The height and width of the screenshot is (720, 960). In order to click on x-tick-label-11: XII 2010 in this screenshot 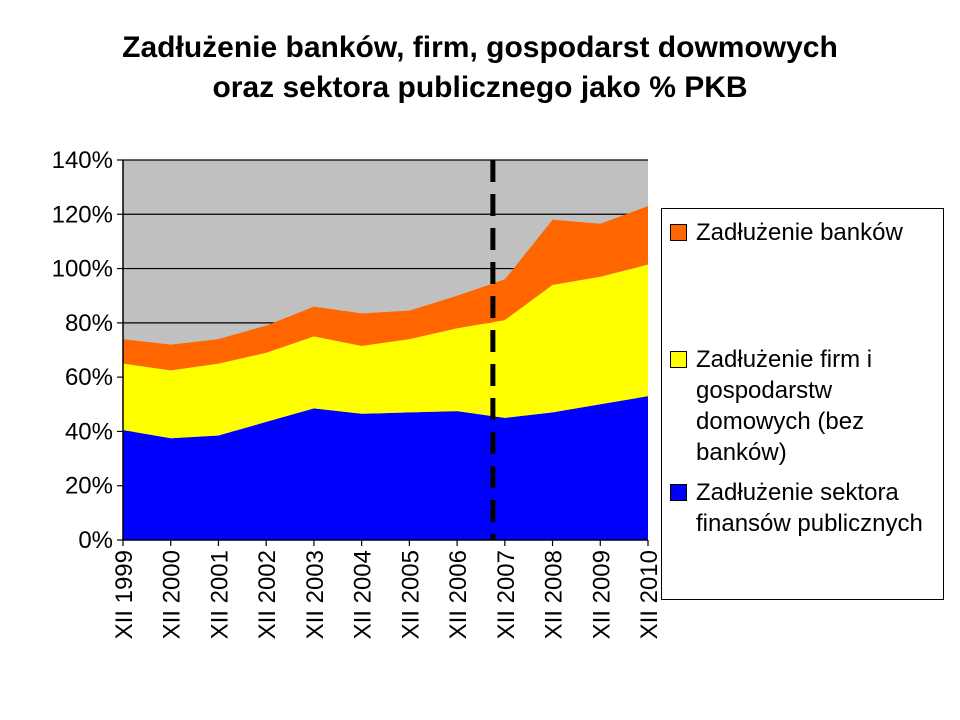, I will do `click(649, 594)`.